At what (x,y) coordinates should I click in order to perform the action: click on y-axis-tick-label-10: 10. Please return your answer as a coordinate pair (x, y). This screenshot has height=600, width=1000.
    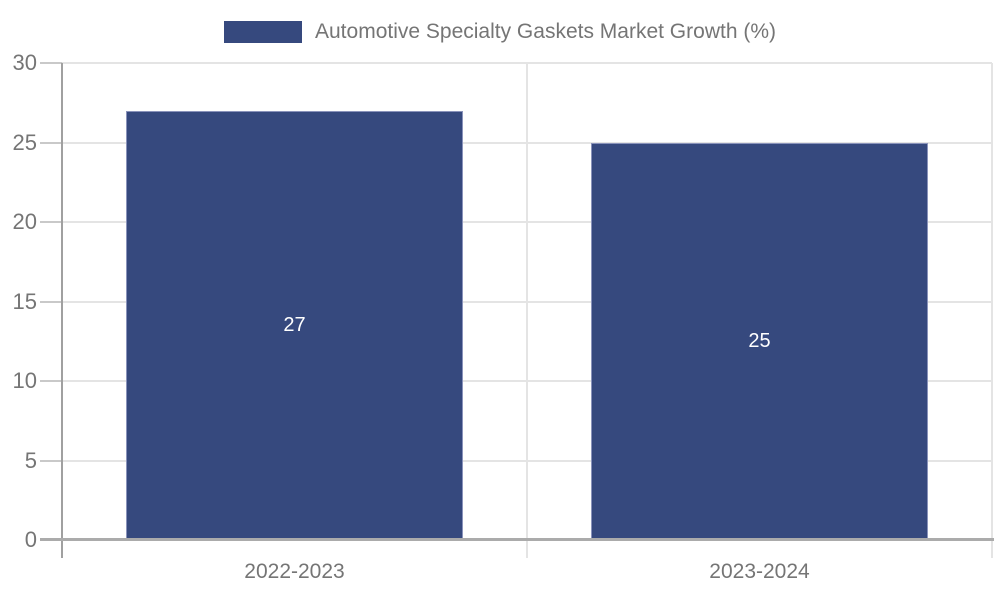
    Looking at the image, I should click on (24, 380).